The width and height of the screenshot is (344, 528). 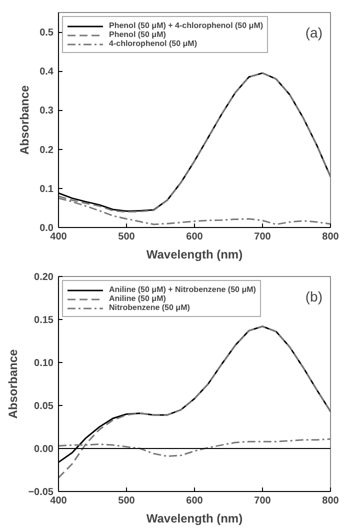 I want to click on y-tick-label: 0.2, so click(x=47, y=150).